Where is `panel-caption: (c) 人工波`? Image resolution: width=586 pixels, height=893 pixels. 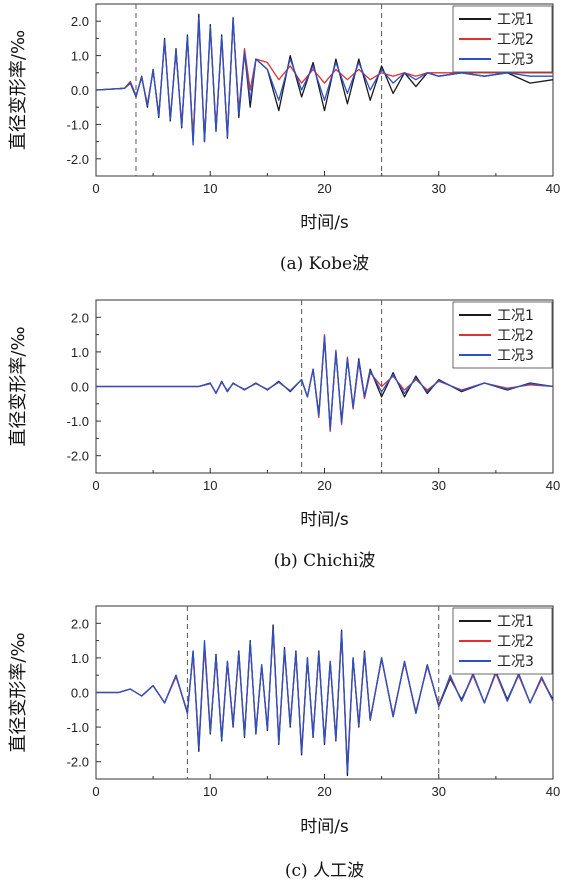
panel-caption: (c) 人工波 is located at coordinates (324, 871).